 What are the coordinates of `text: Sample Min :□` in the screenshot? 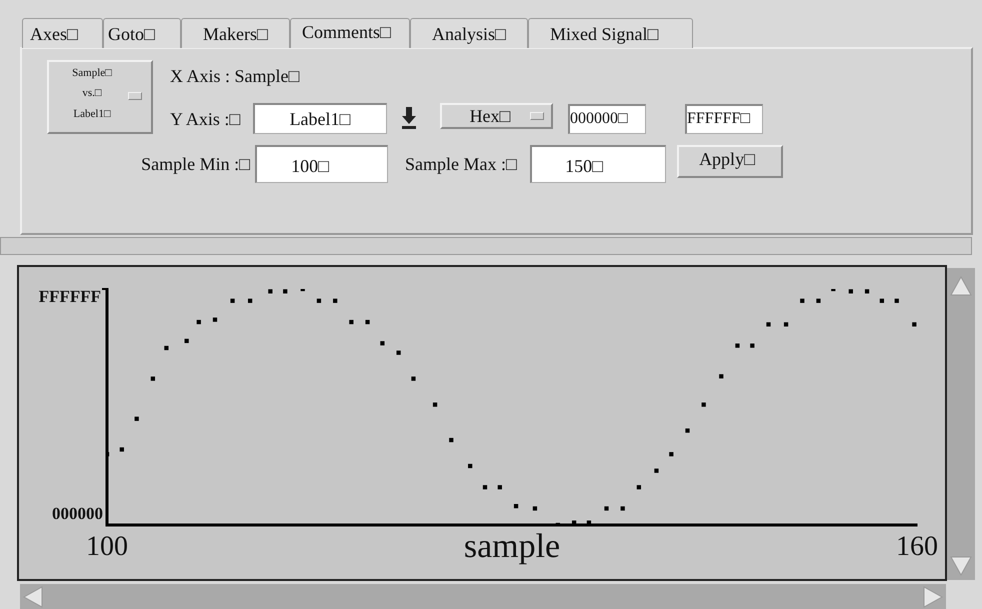 It's located at (195, 164).